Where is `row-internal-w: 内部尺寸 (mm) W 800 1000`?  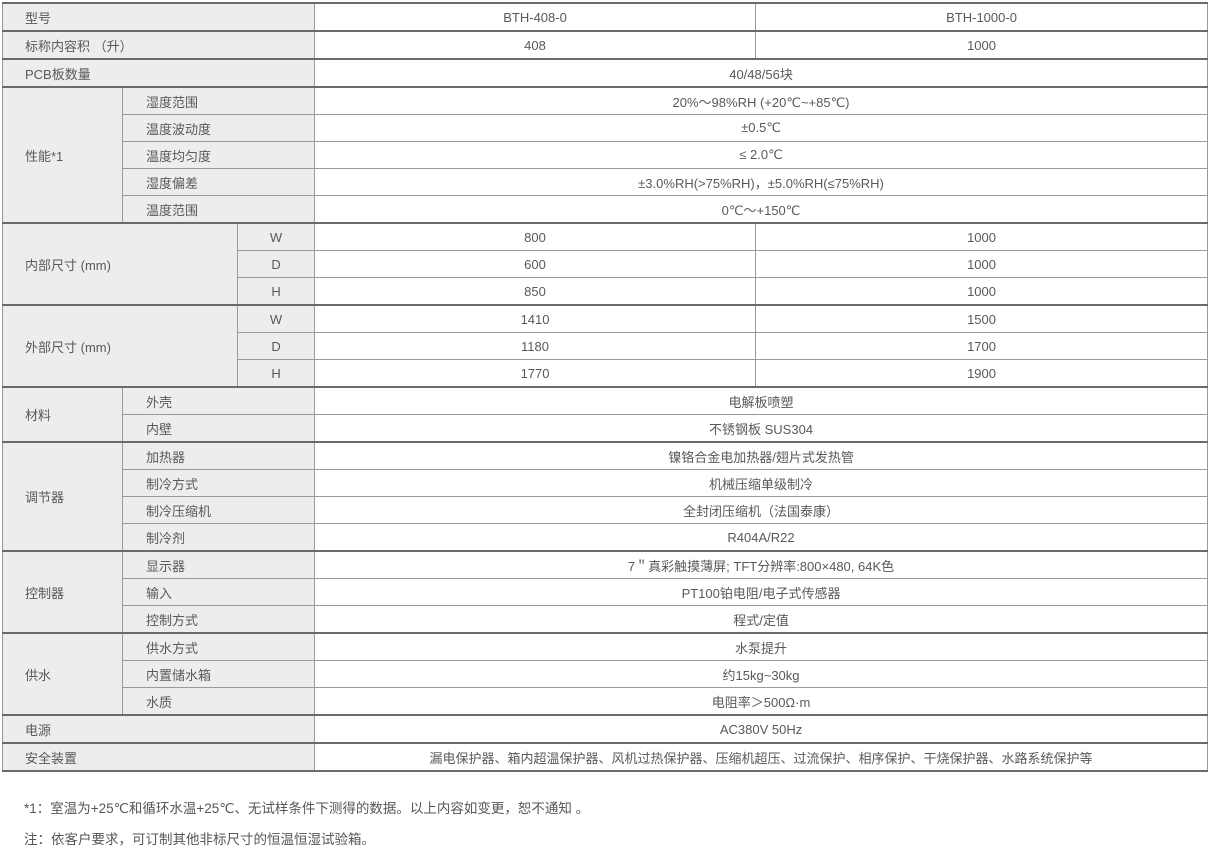
row-internal-w: 内部尺寸 (mm) W 800 1000 is located at coordinates (605, 264).